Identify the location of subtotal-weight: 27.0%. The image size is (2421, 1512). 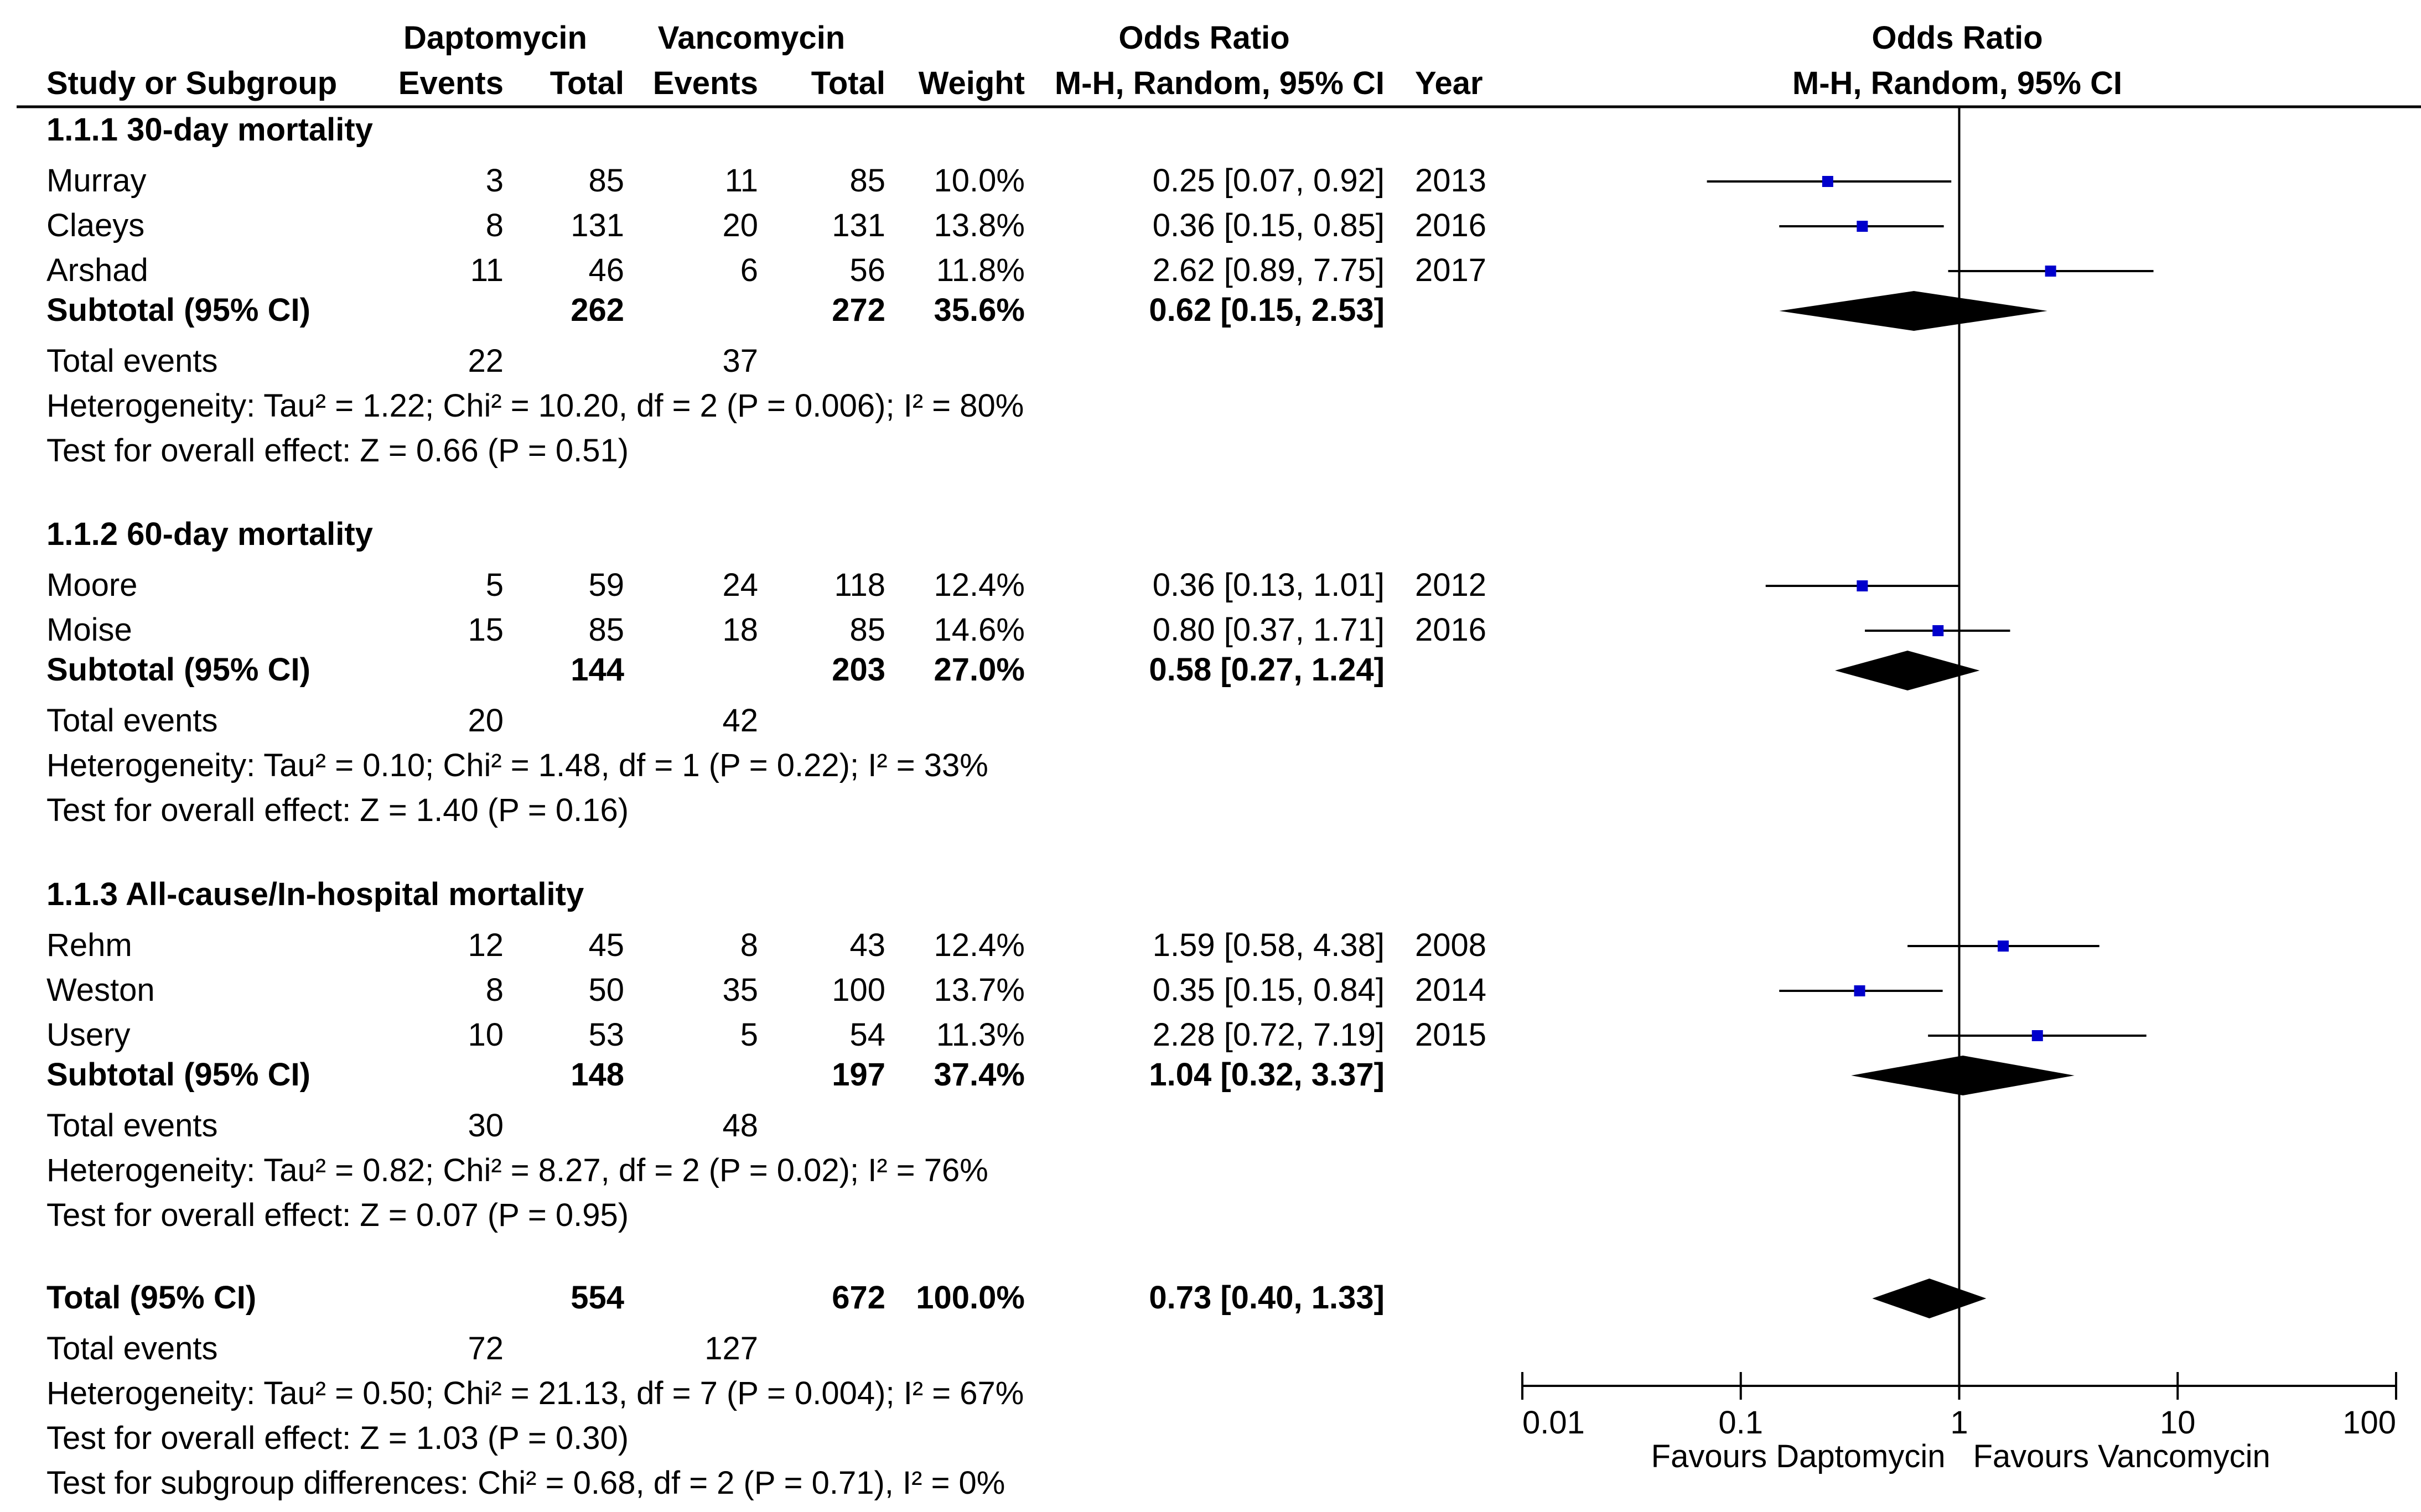
(980, 670).